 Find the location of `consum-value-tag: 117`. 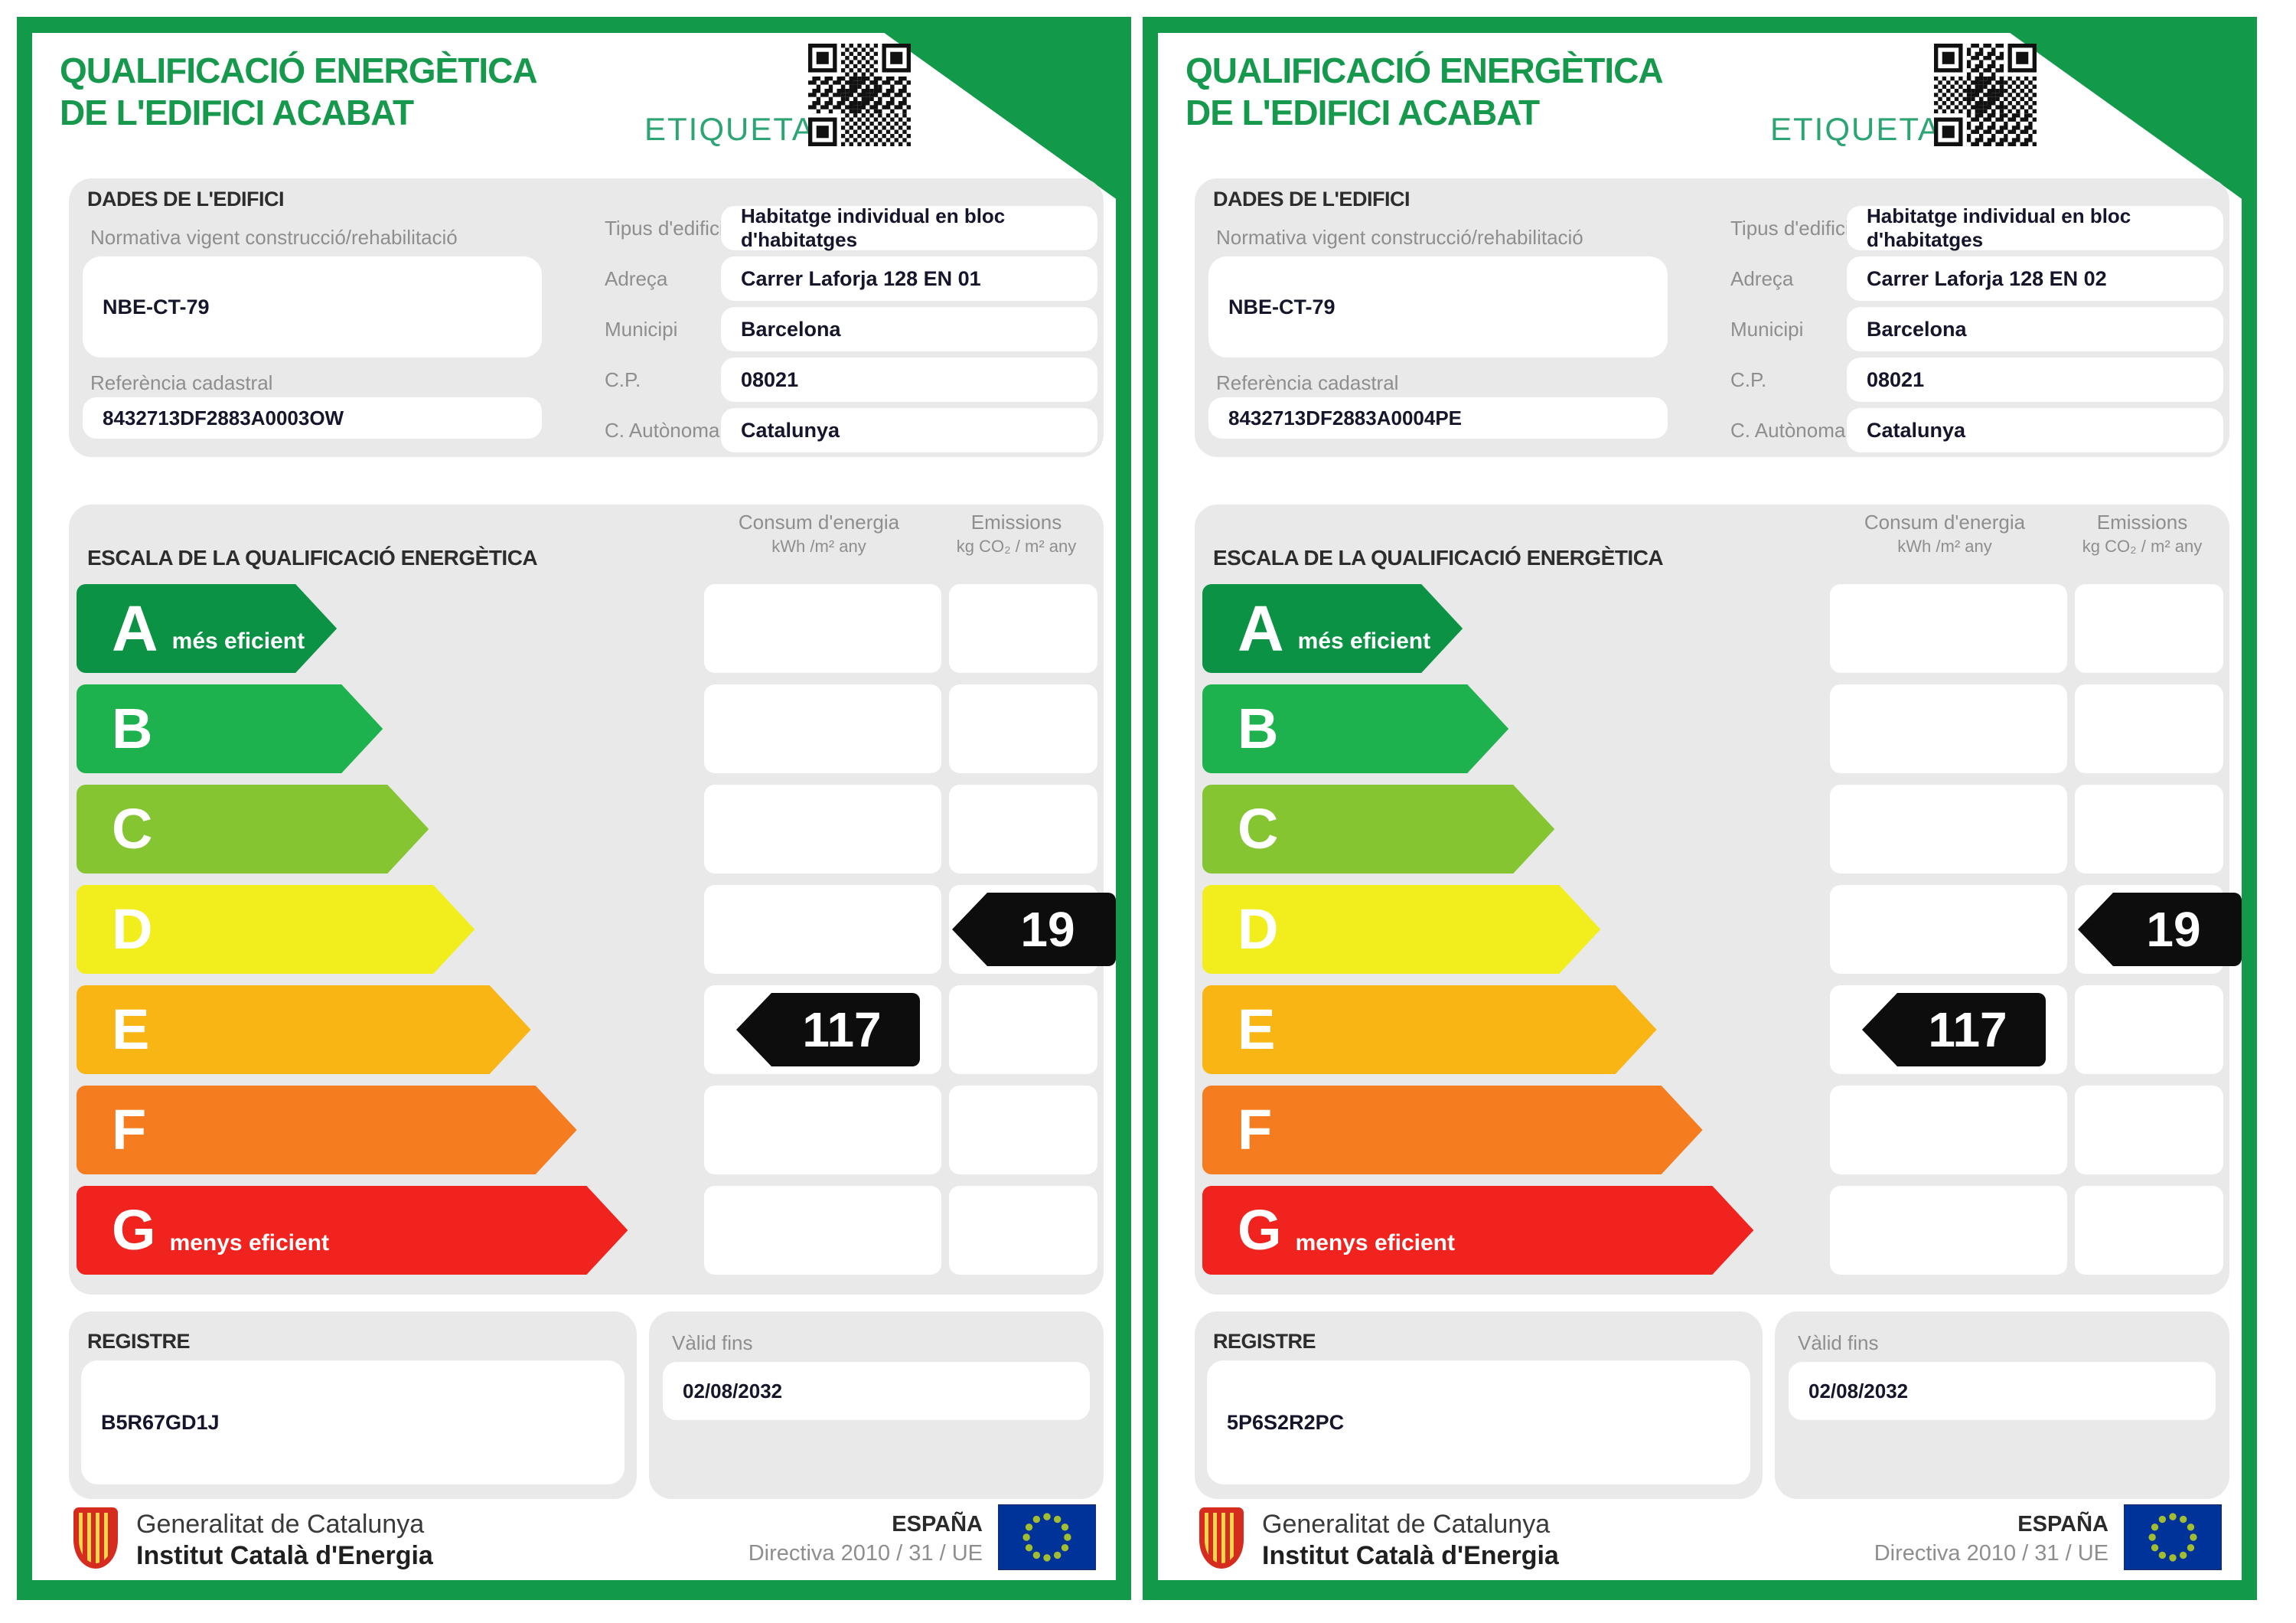

consum-value-tag: 117 is located at coordinates (1954, 1029).